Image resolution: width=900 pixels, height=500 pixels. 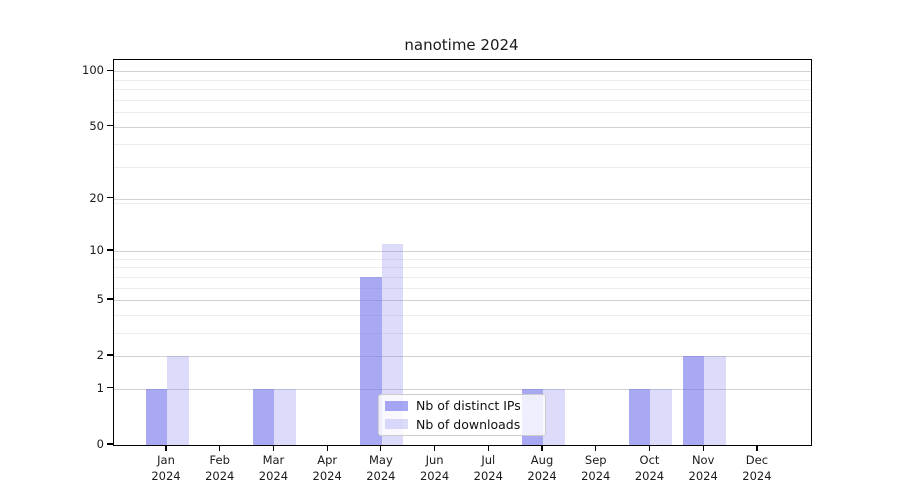 What do you see at coordinates (178, 400) in the screenshot?
I see `bar-jan-downloads` at bounding box center [178, 400].